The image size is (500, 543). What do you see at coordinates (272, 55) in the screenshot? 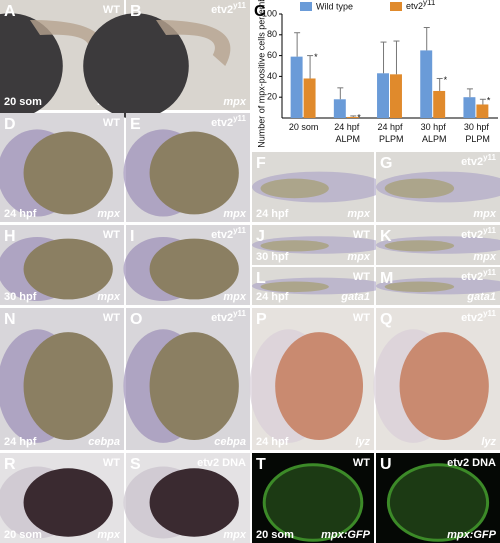
I see `y-tick-label: 60` at bounding box center [272, 55].